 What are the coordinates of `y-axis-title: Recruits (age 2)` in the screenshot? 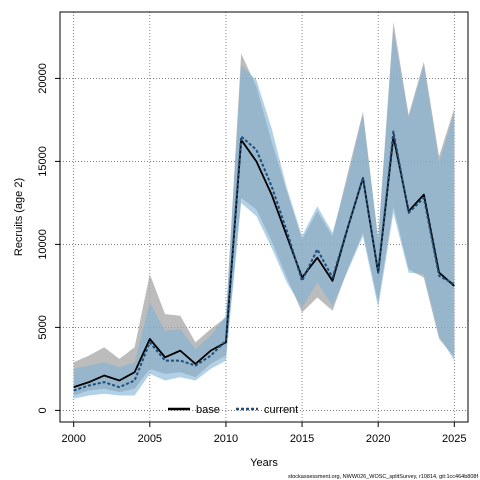 It's located at (19, 217).